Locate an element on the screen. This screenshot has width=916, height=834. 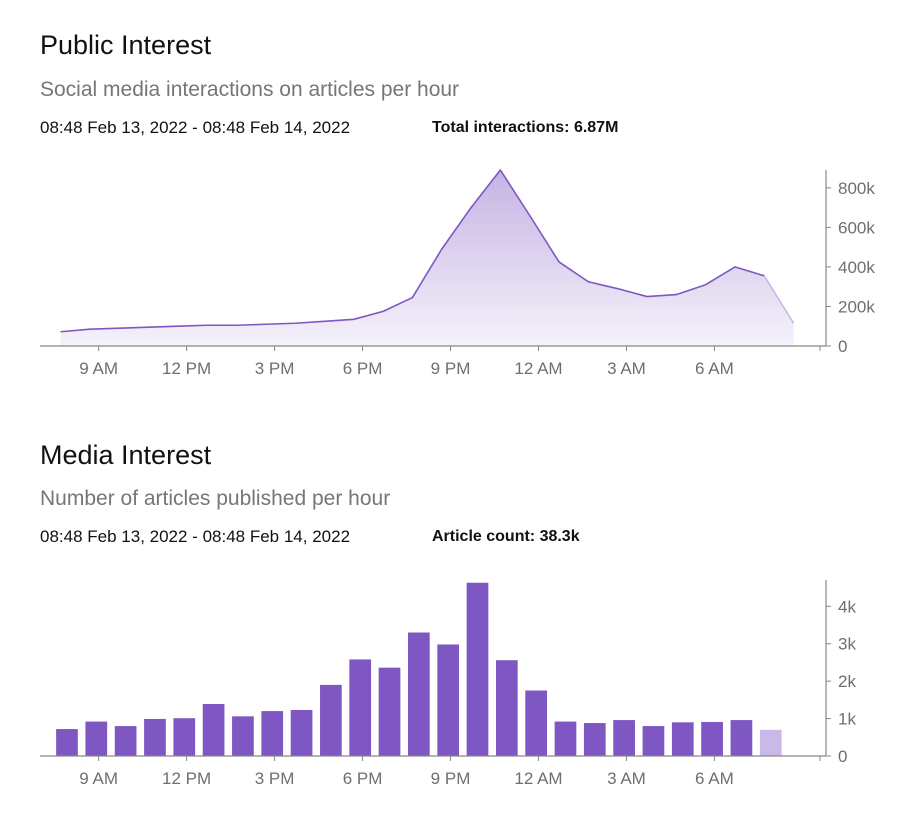
y-tick-label: 200k is located at coordinates (856, 306).